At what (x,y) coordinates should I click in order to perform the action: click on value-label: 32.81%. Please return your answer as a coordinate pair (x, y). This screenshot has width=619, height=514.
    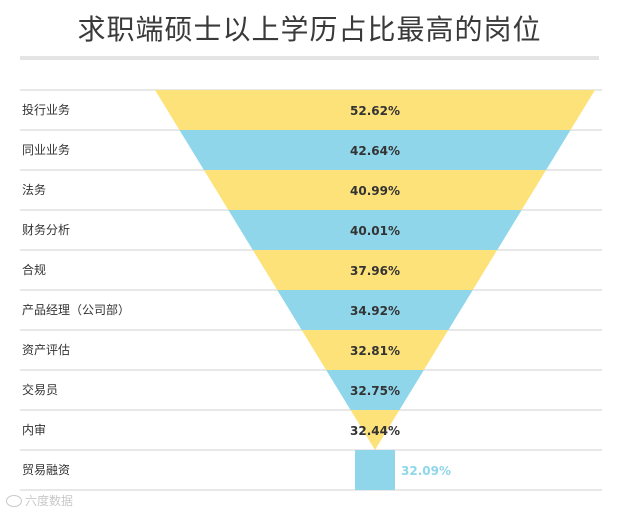
    Looking at the image, I should click on (375, 351).